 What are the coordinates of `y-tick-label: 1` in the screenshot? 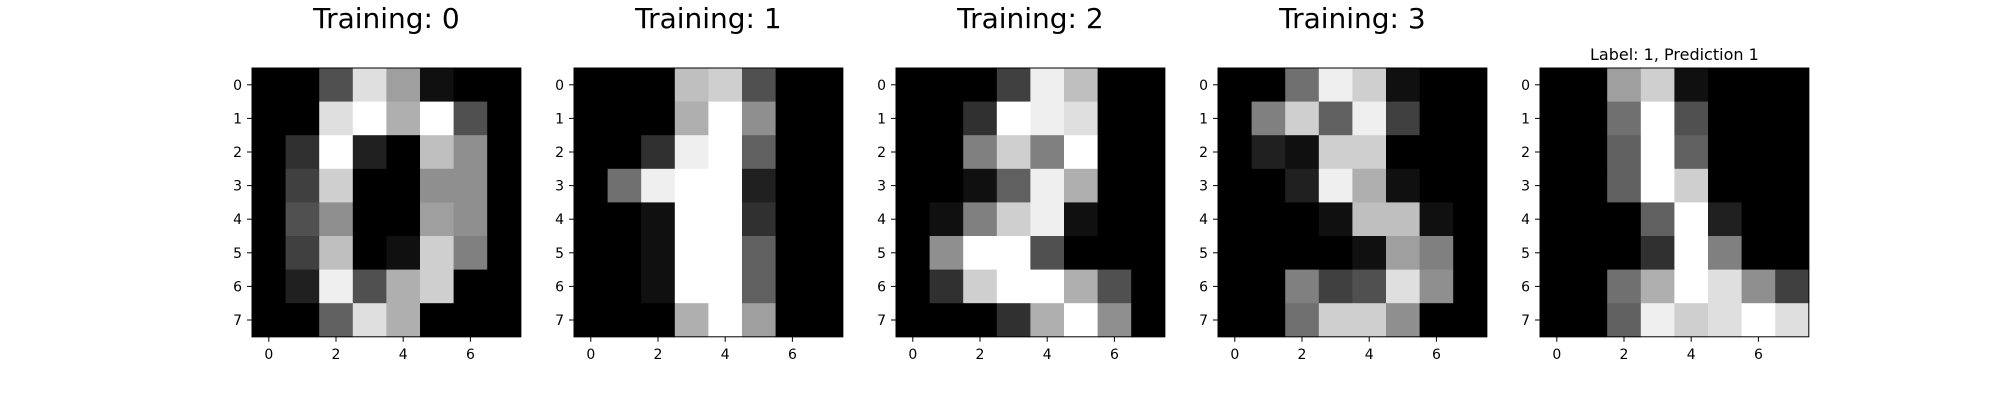 It's located at (1525, 119).